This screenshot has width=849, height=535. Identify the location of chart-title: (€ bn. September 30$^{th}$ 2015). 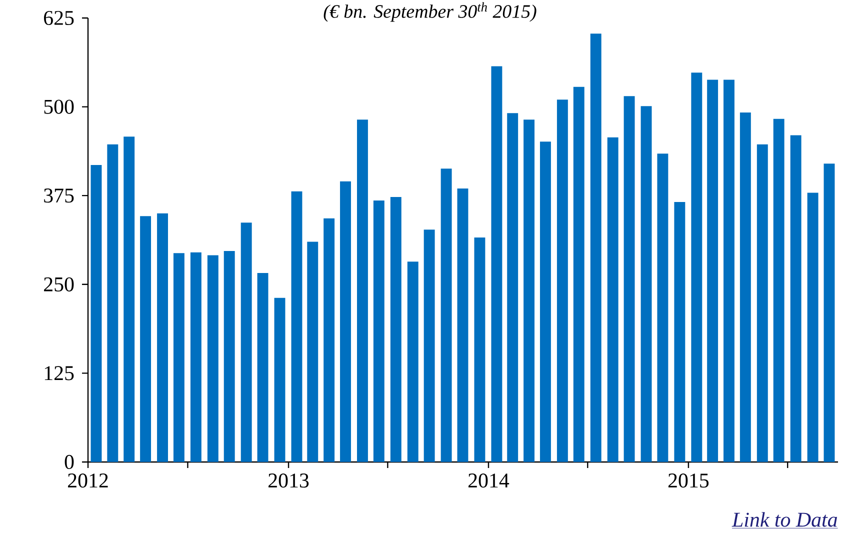
(430, 12).